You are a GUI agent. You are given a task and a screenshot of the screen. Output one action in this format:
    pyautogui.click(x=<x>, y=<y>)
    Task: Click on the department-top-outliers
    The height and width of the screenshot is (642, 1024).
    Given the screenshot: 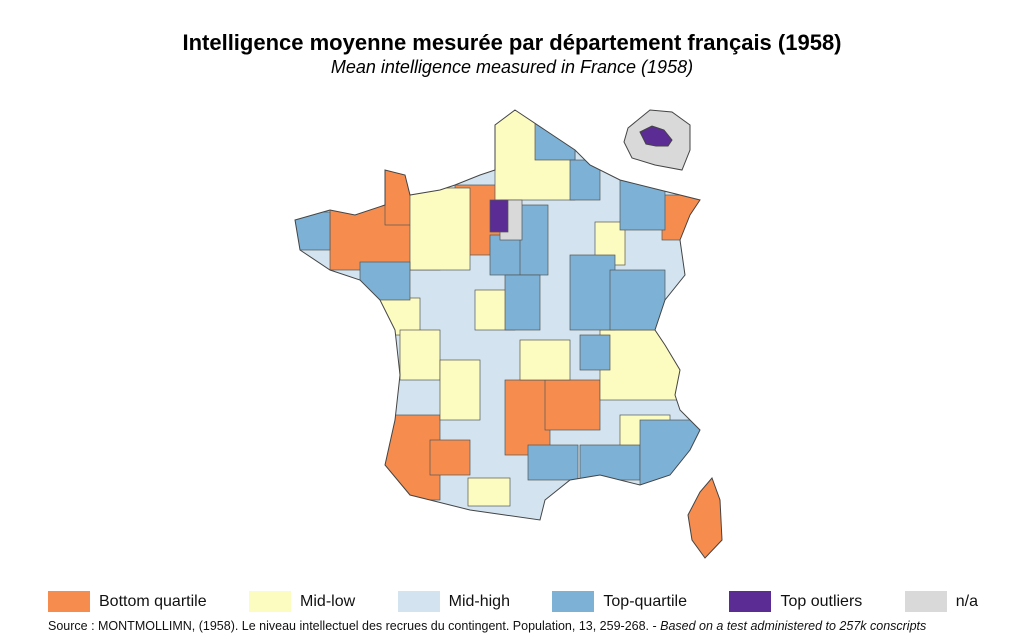 What is the action you would take?
    pyautogui.click(x=499, y=216)
    